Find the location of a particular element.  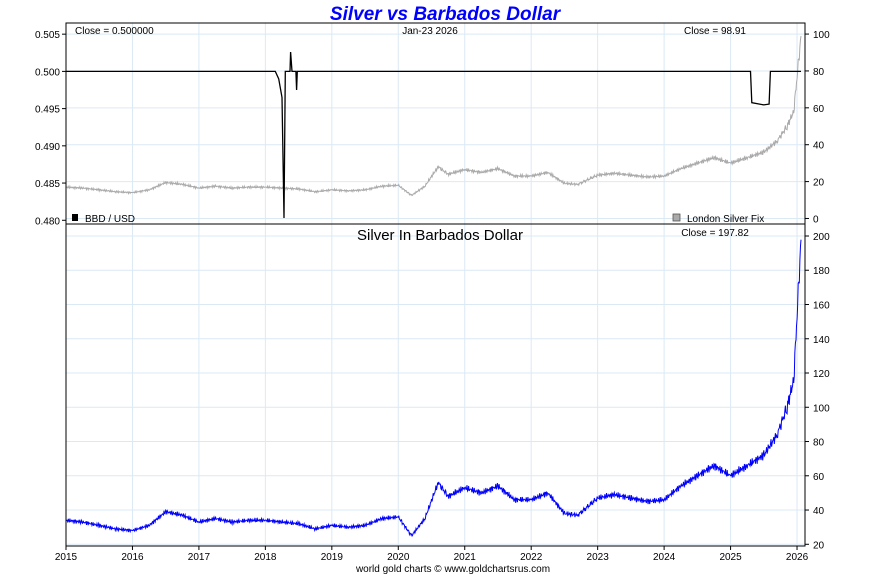

legend-silver-swatch is located at coordinates (676, 217).